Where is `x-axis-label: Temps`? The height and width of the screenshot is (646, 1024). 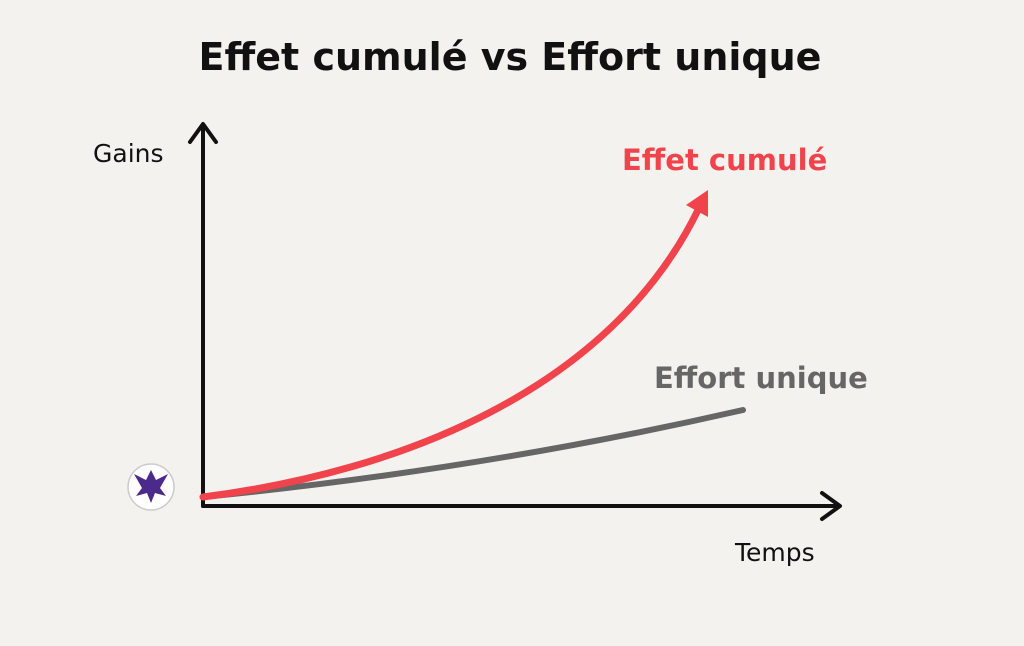 x-axis-label: Temps is located at coordinates (774, 552).